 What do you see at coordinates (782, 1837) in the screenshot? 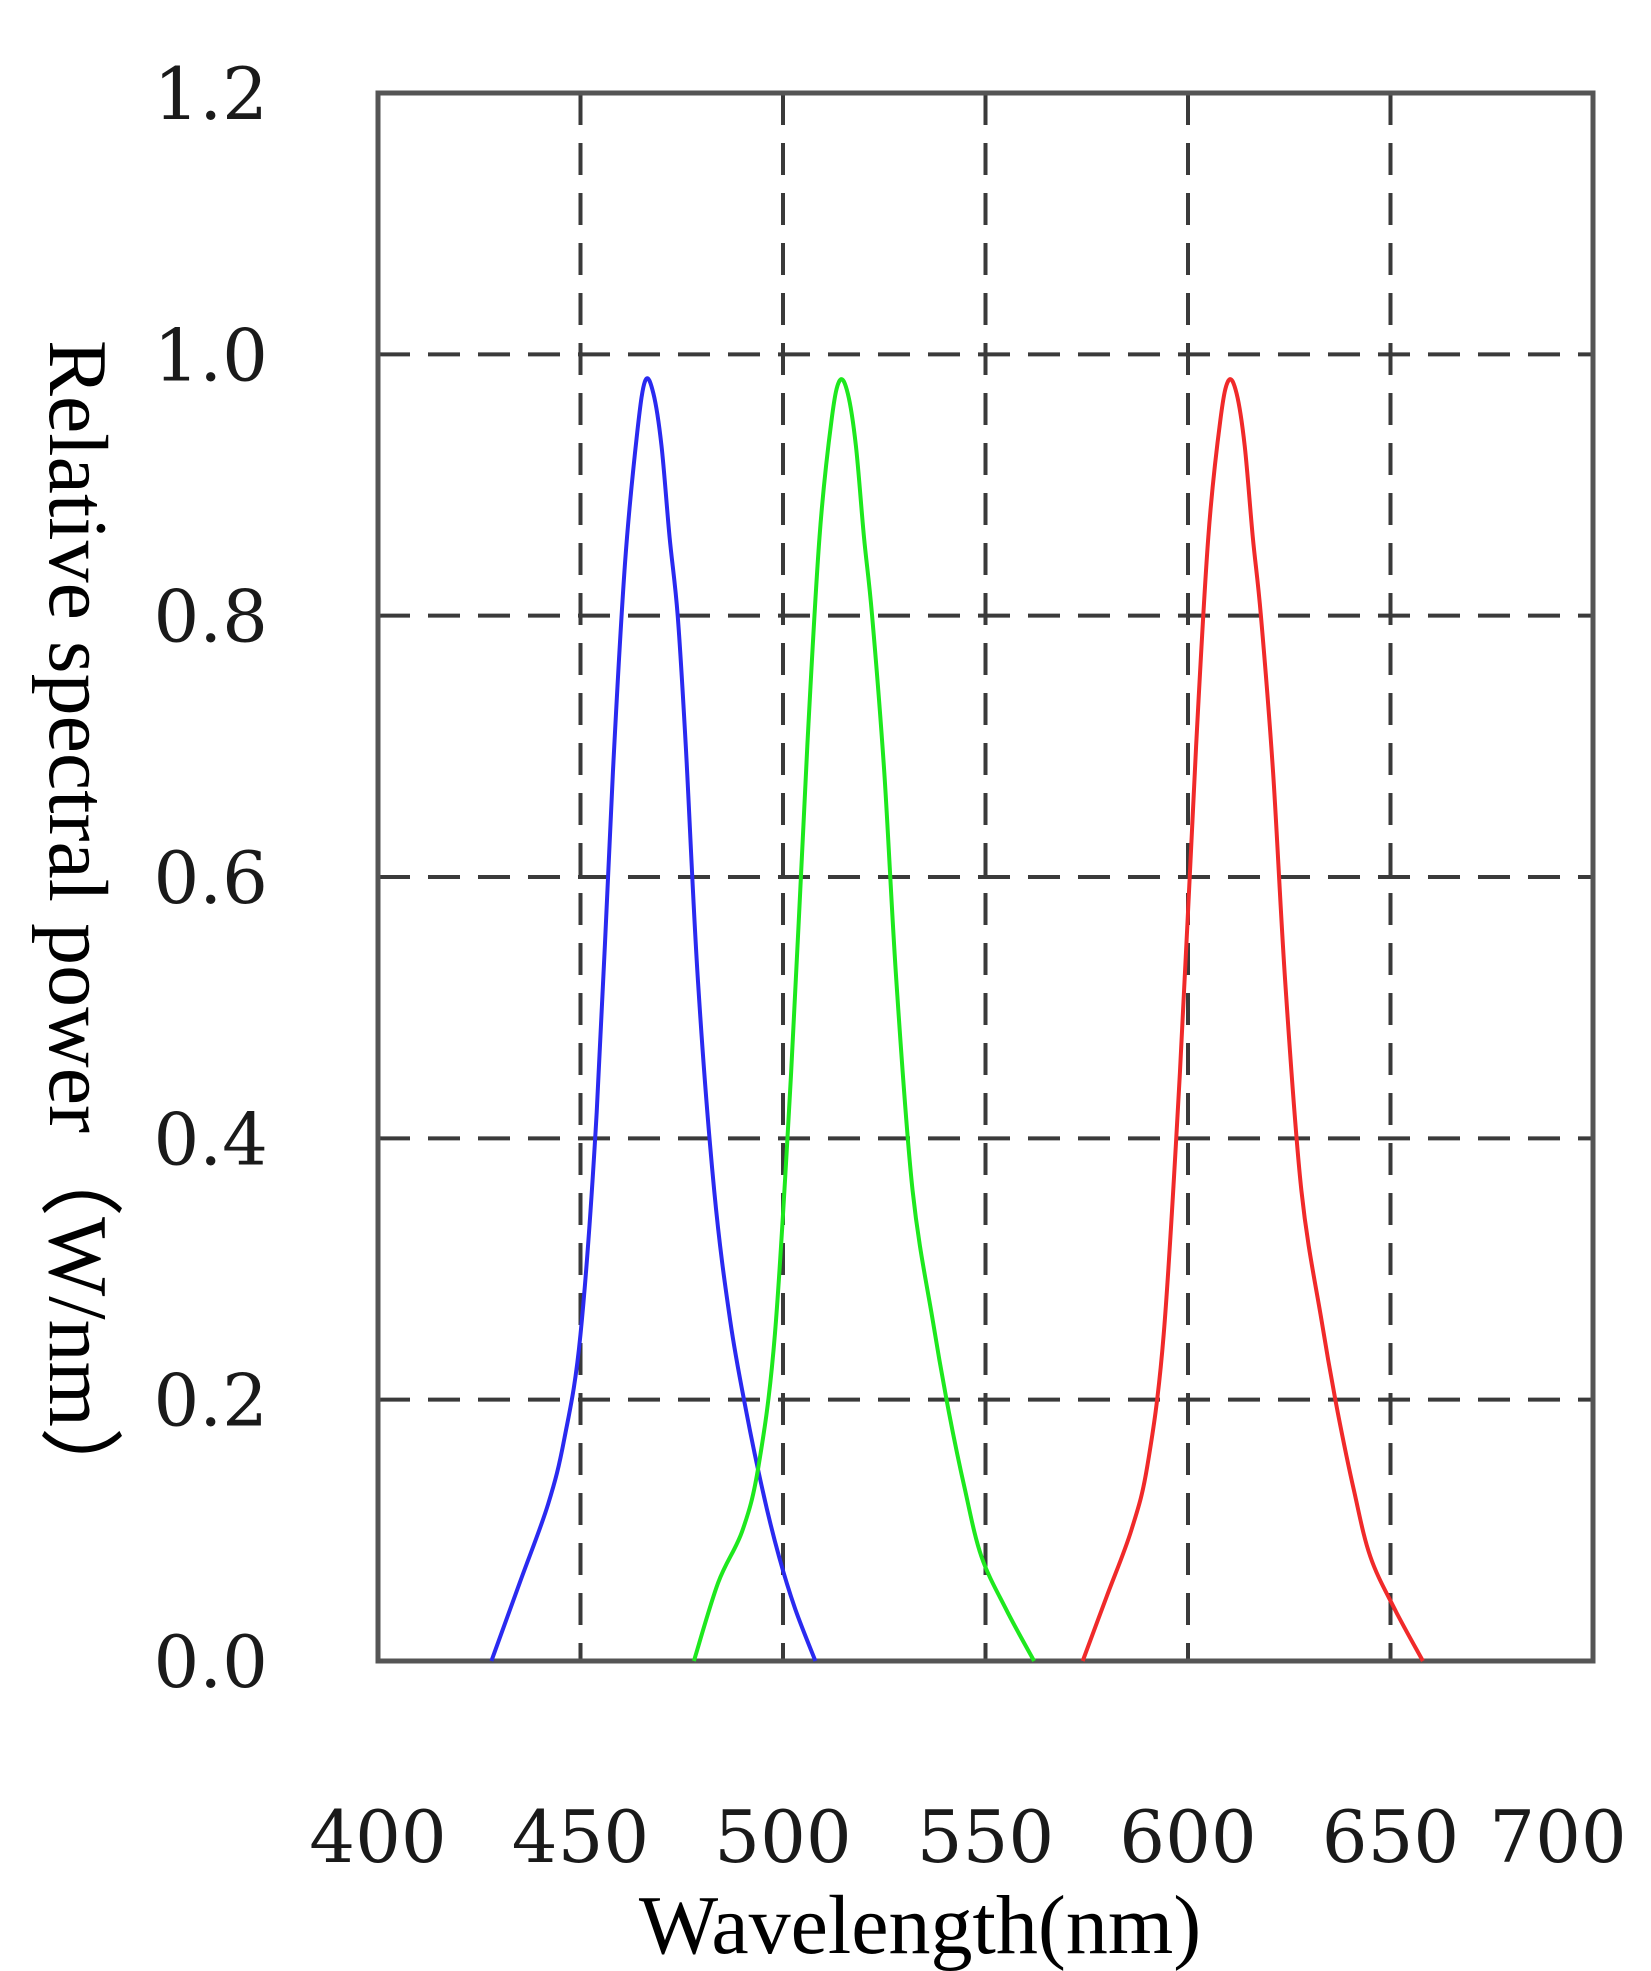
I see `x-tick-label: 500` at bounding box center [782, 1837].